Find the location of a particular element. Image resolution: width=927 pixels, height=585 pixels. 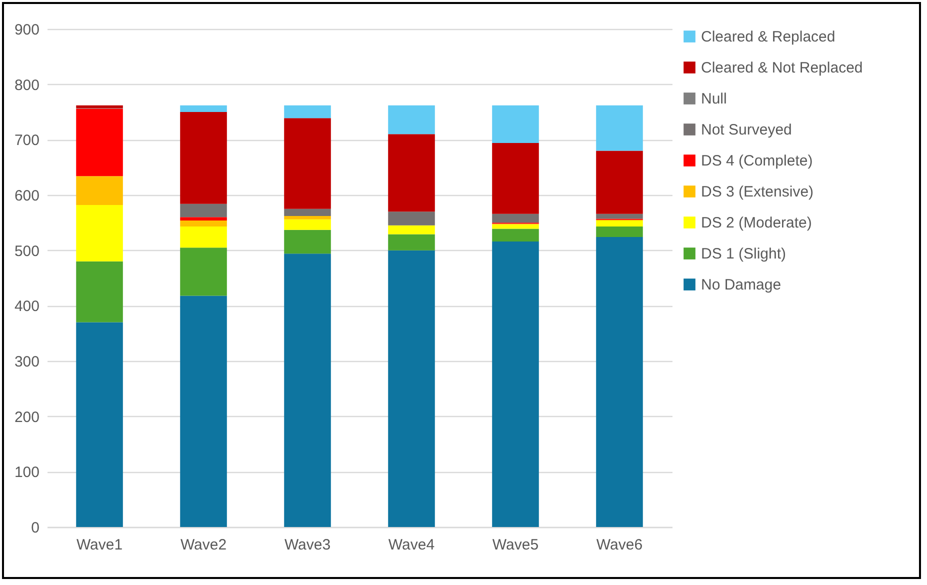

legend-label: Null is located at coordinates (714, 99).